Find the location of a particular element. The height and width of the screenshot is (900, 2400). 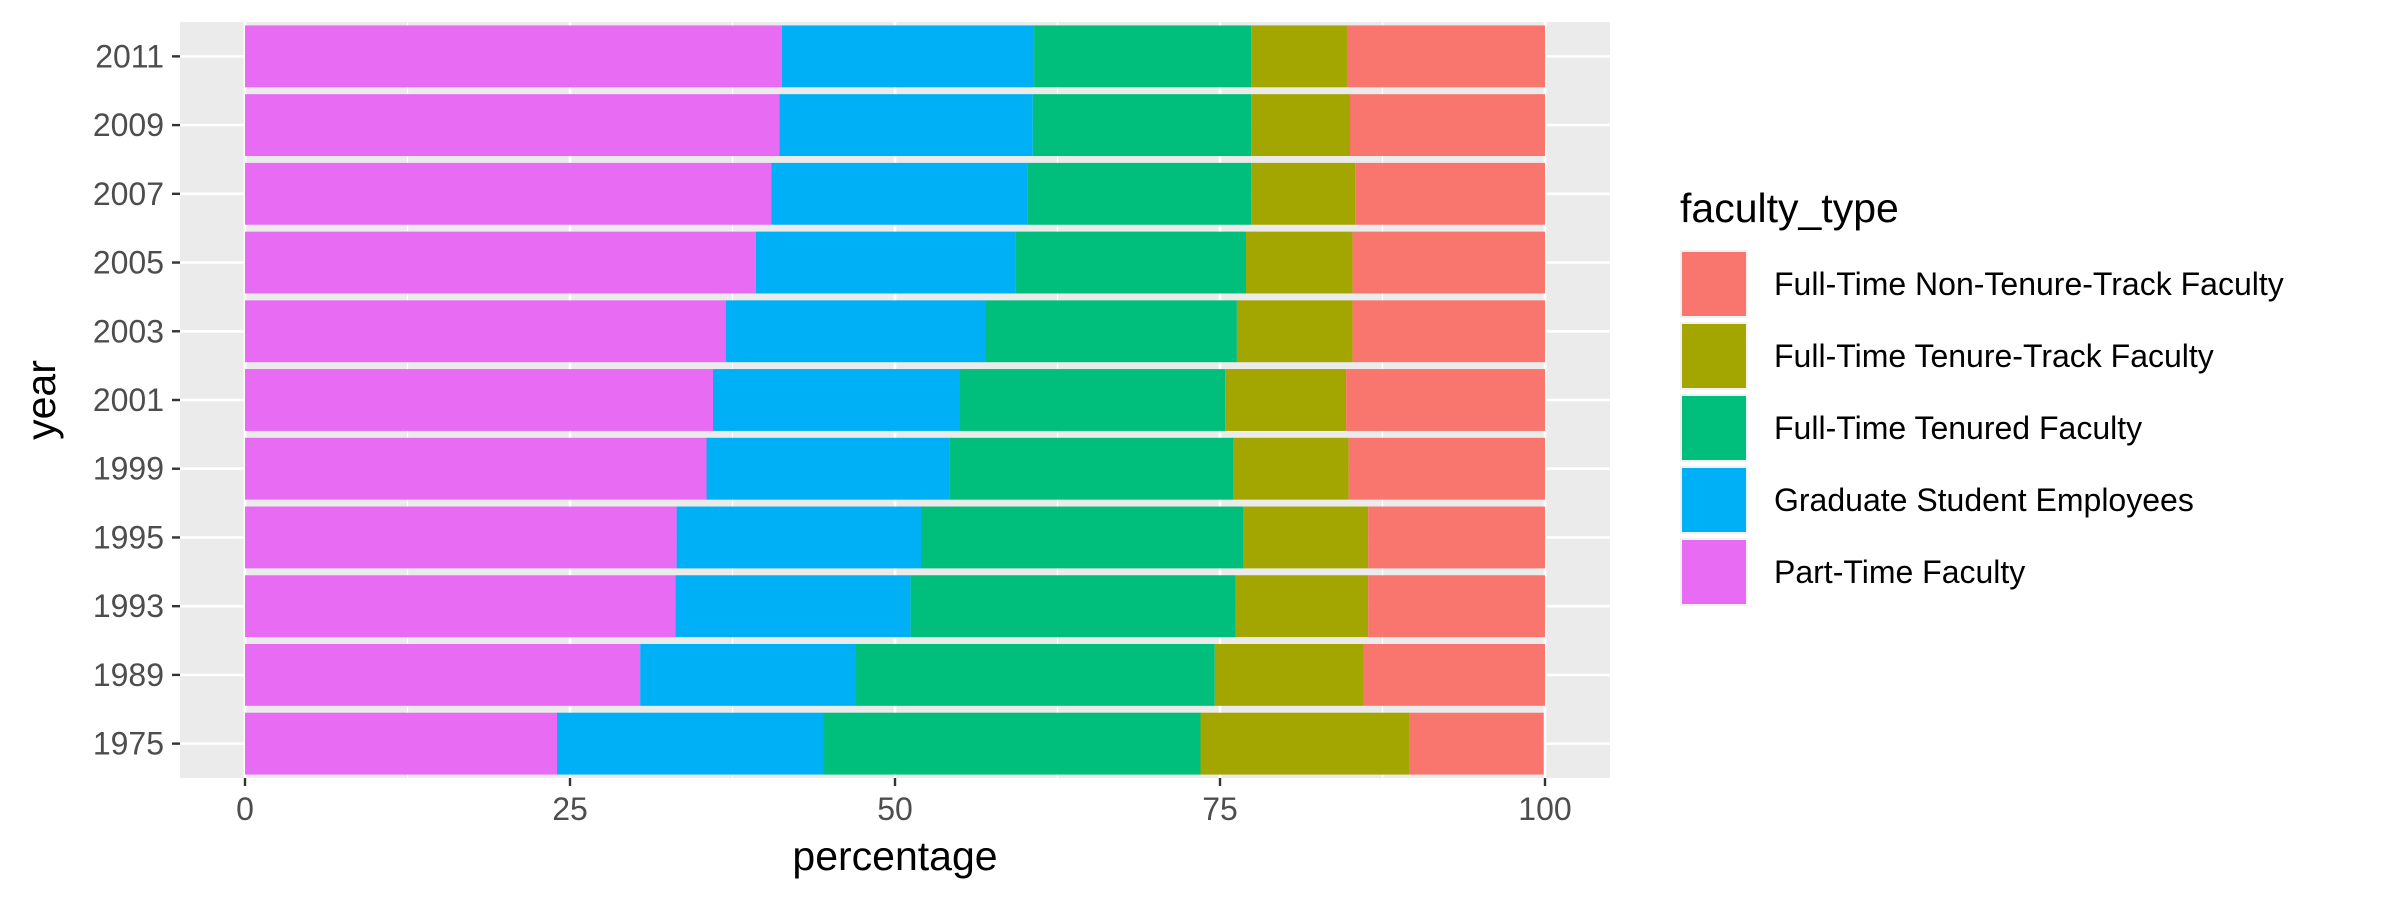

bar-1995-full-time-tenured-faculty is located at coordinates (1082, 537).